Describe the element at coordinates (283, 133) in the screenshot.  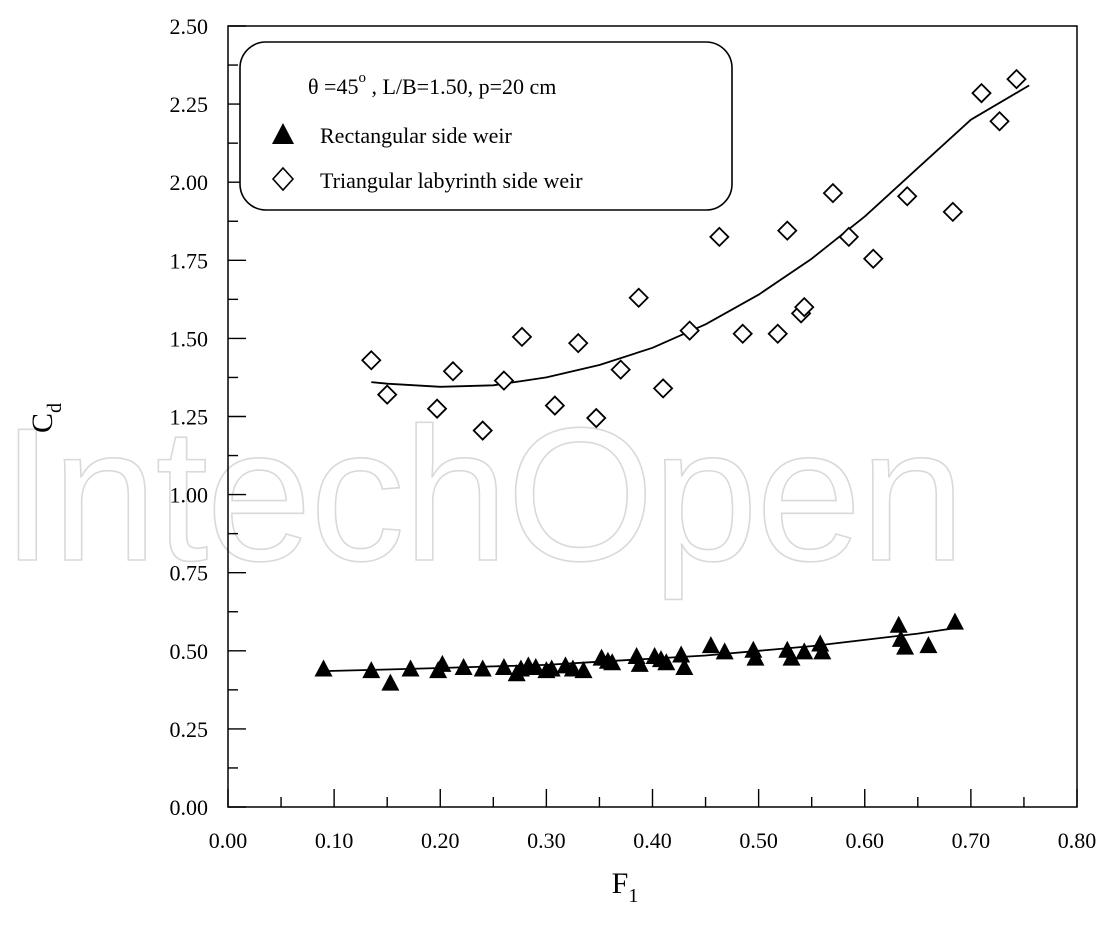
I see `legend-triangle-marker` at that location.